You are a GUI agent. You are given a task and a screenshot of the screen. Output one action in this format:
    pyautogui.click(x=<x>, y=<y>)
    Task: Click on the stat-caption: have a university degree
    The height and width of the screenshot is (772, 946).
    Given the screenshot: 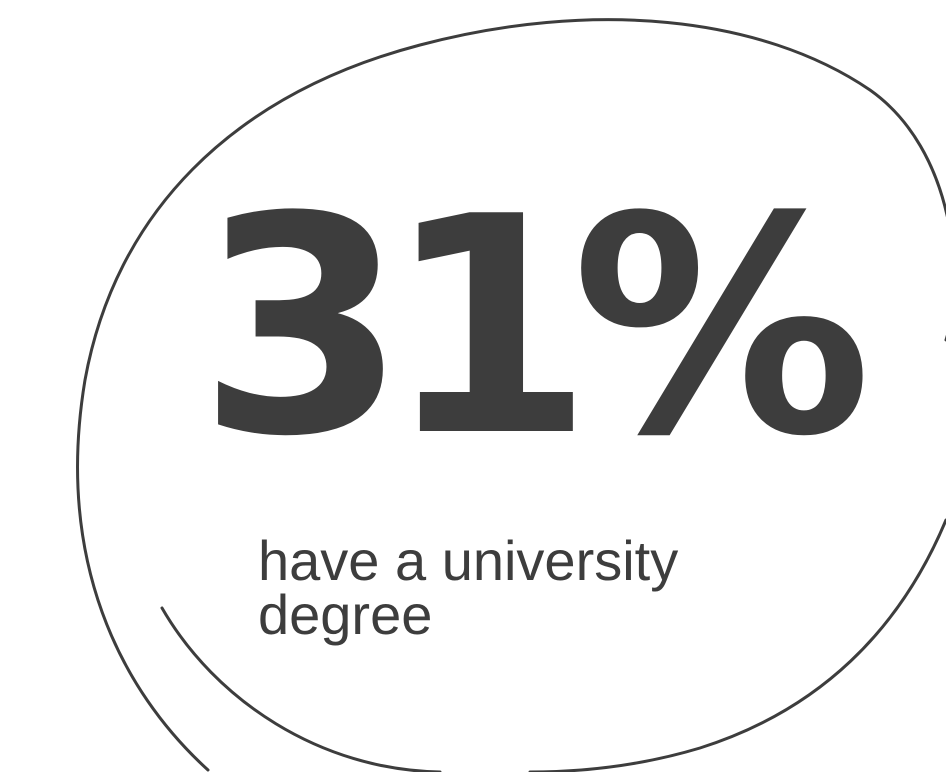 What is the action you would take?
    pyautogui.click(x=468, y=587)
    